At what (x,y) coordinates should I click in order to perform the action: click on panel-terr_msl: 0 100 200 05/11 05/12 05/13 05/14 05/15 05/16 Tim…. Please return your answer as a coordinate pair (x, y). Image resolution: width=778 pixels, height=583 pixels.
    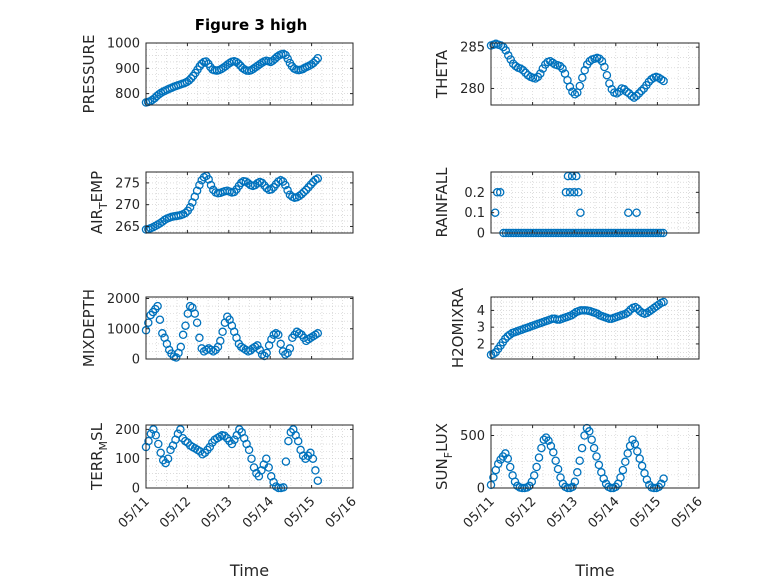
    Looking at the image, I should click on (224, 501).